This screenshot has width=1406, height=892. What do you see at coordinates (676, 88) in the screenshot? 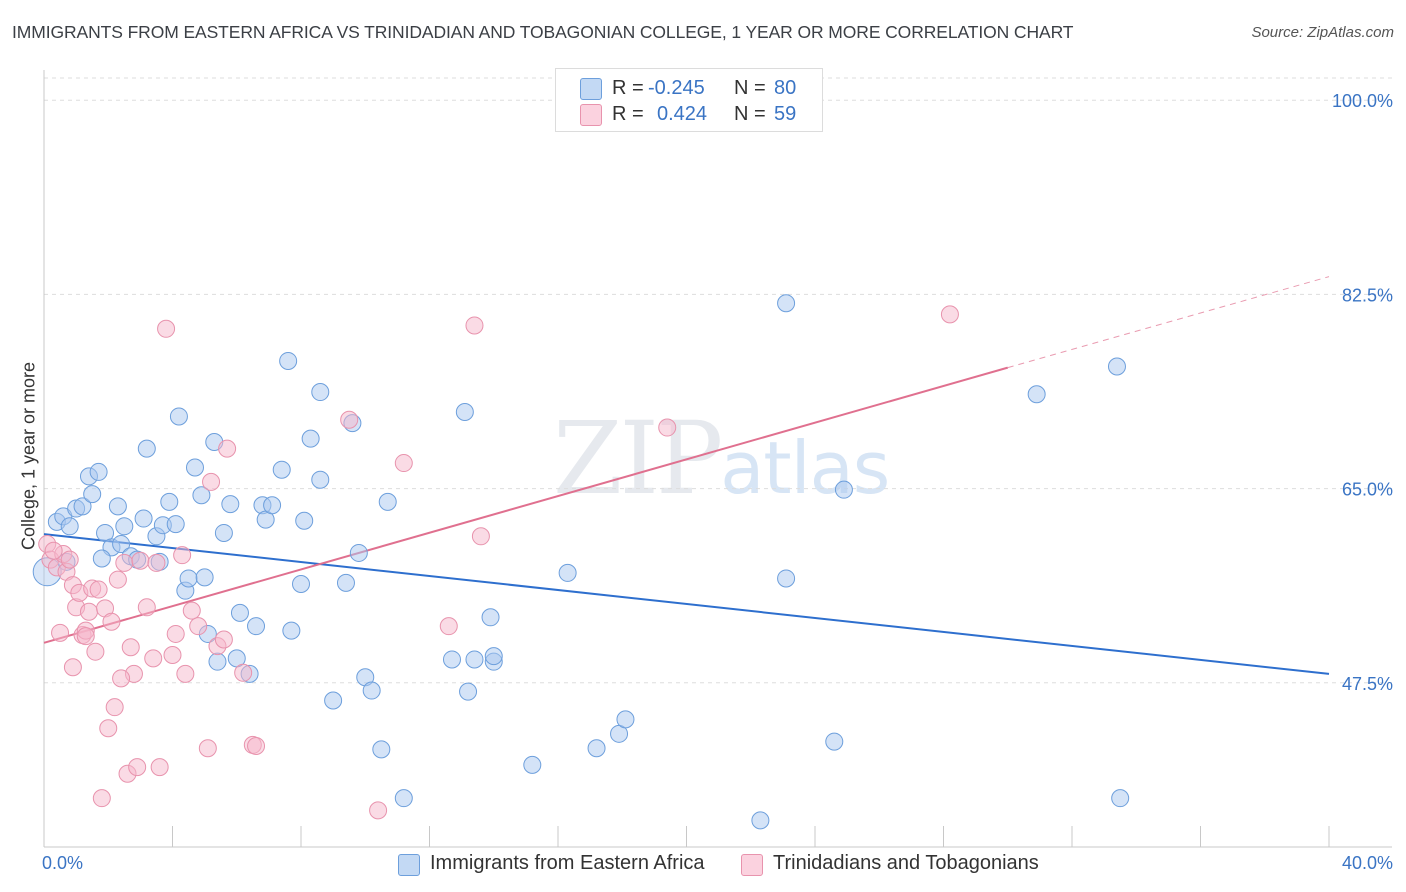
I see `legend-r-value: -0.245` at bounding box center [676, 88].